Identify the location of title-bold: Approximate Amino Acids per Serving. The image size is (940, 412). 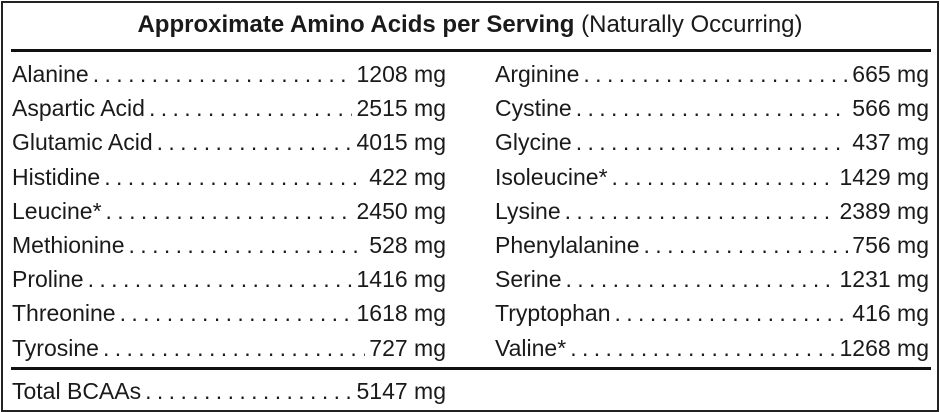
(356, 24).